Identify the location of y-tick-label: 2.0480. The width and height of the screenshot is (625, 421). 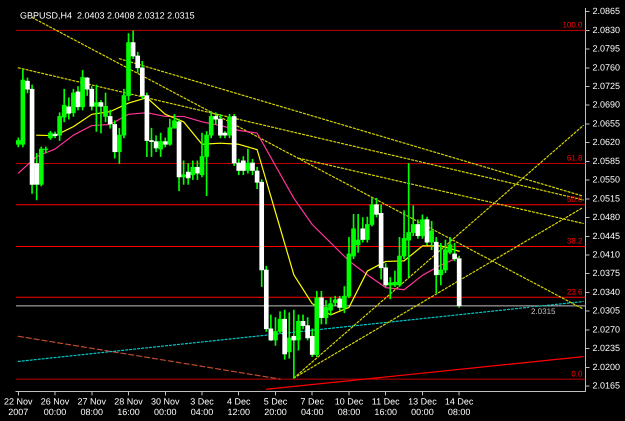
(606, 217).